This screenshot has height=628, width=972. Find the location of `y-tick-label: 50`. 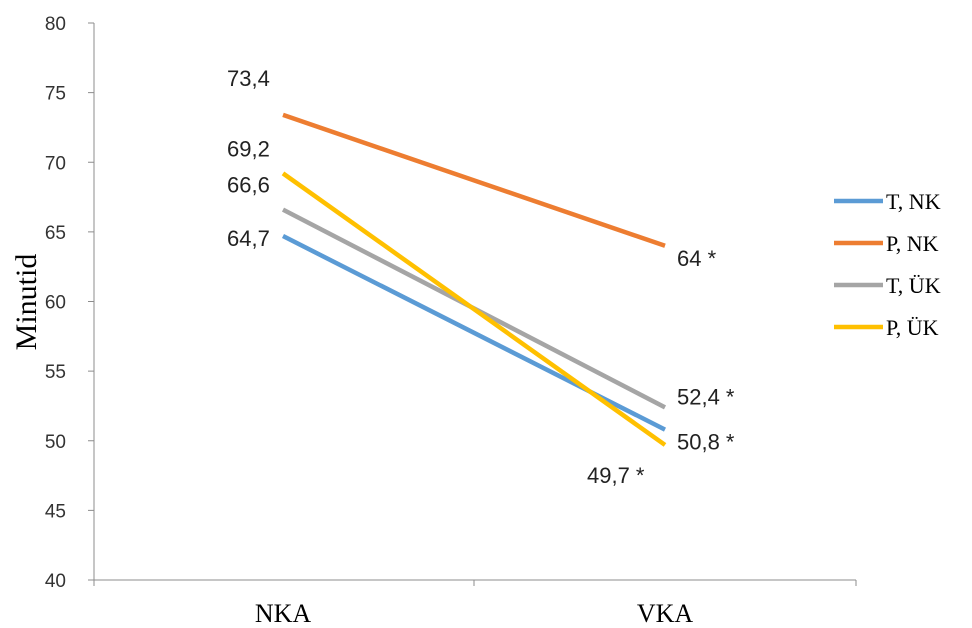

y-tick-label: 50 is located at coordinates (55, 442).